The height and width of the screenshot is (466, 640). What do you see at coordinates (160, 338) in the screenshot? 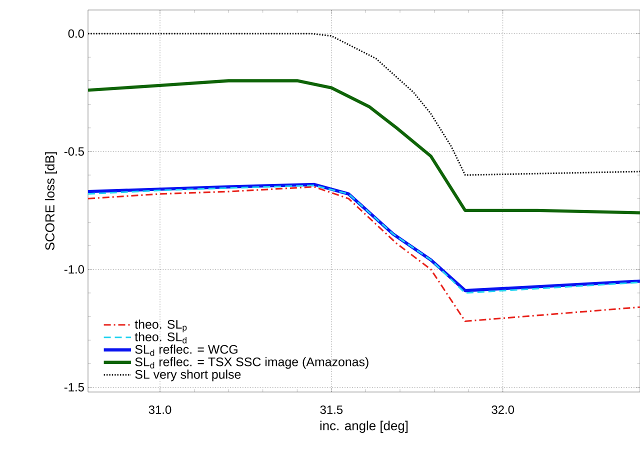
I see `legend-label: theo. SL$_{d}$` at bounding box center [160, 338].